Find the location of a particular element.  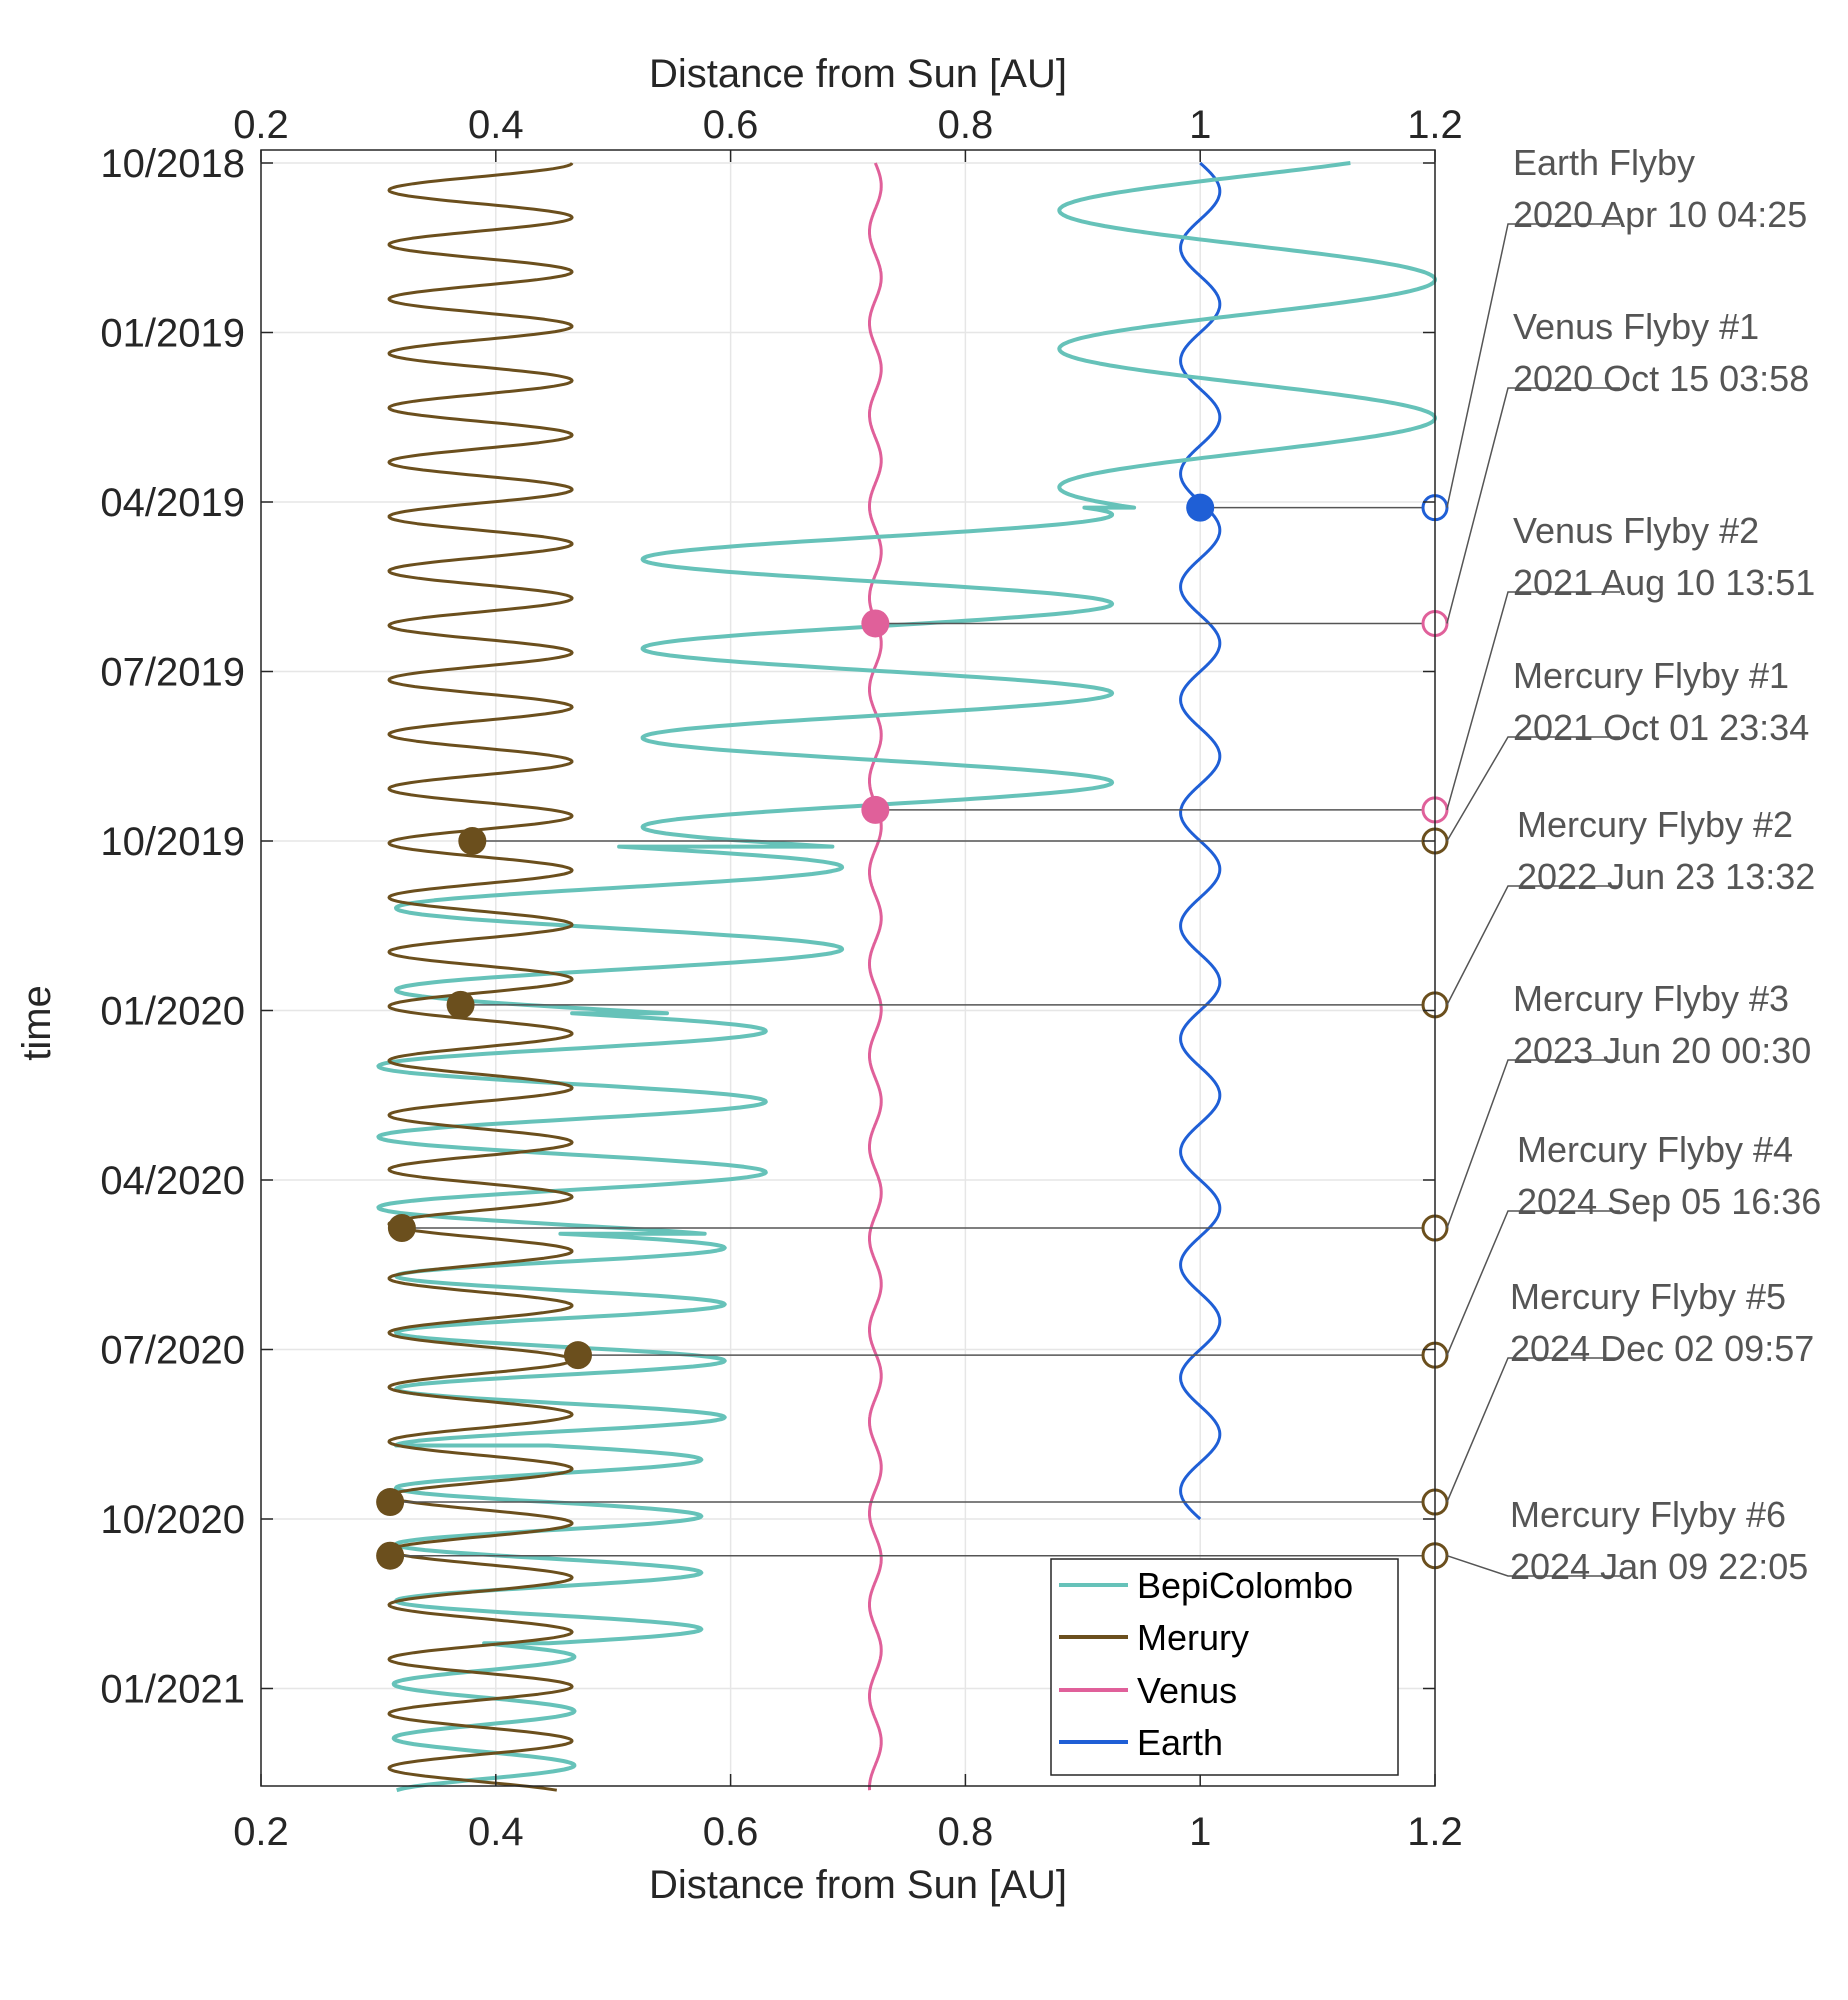

y-tick-label: 04/2020 is located at coordinates (172, 1181).